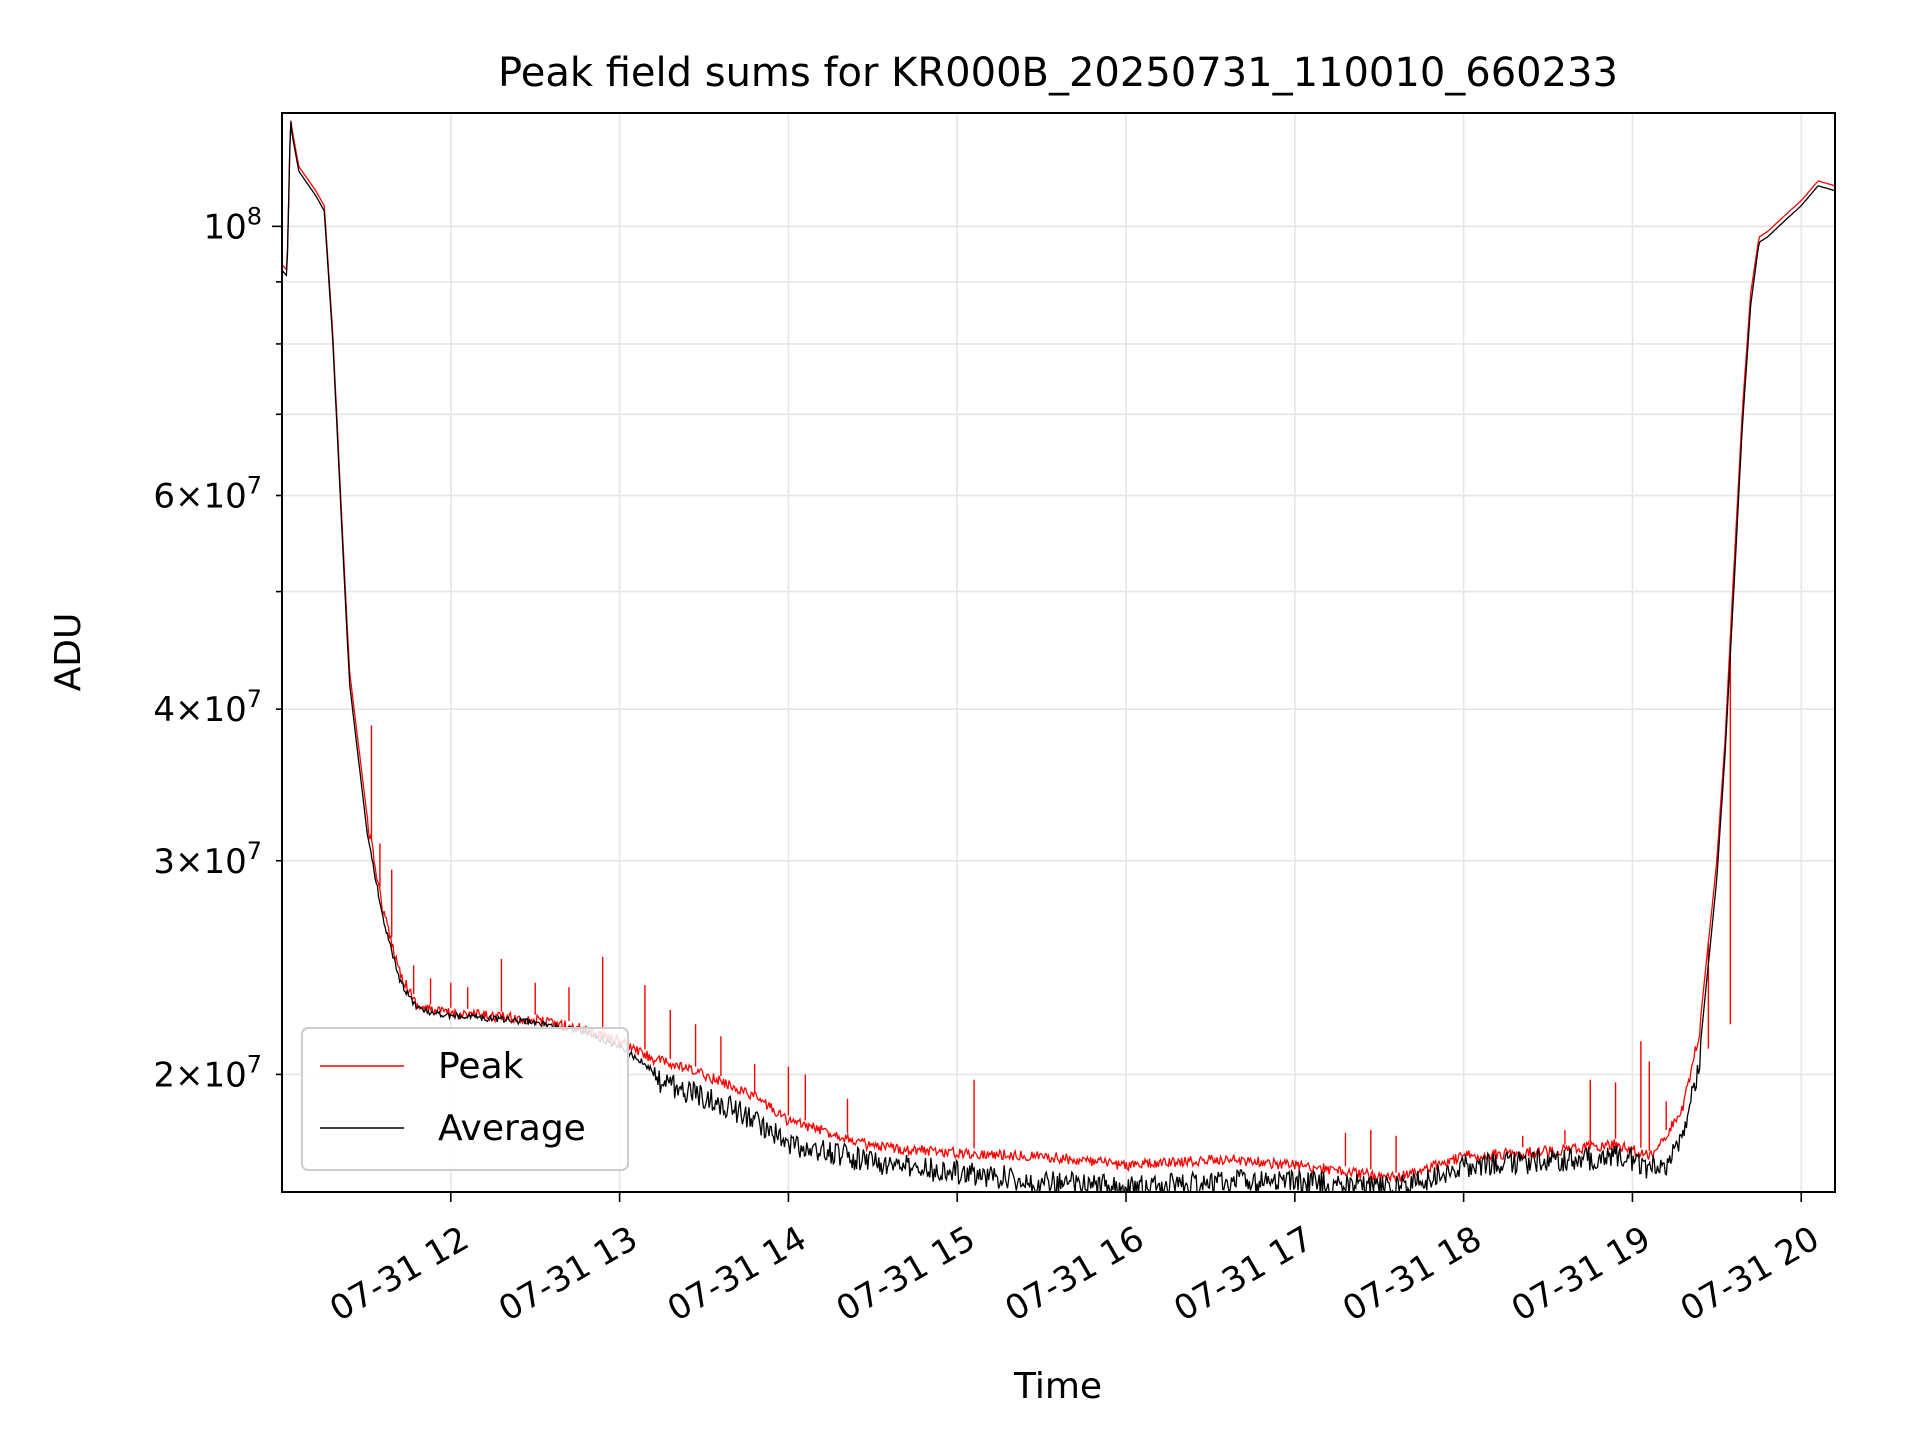 The image size is (1920, 1440). I want to click on legend-box, so click(465, 1099).